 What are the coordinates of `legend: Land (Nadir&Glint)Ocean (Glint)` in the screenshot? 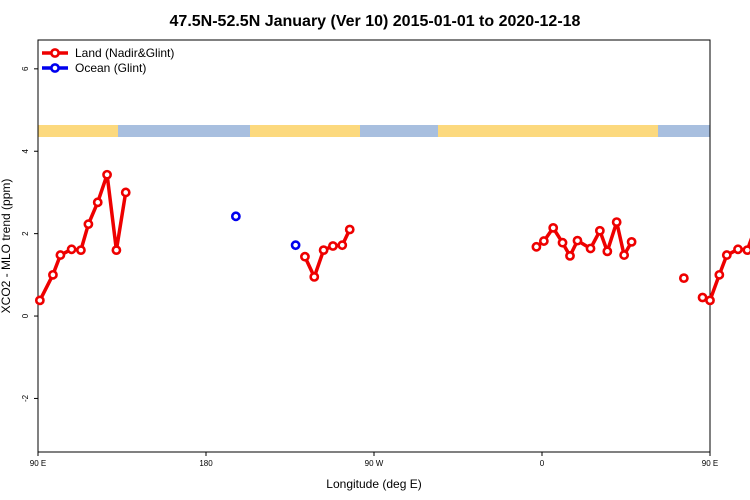 It's located at (108, 60).